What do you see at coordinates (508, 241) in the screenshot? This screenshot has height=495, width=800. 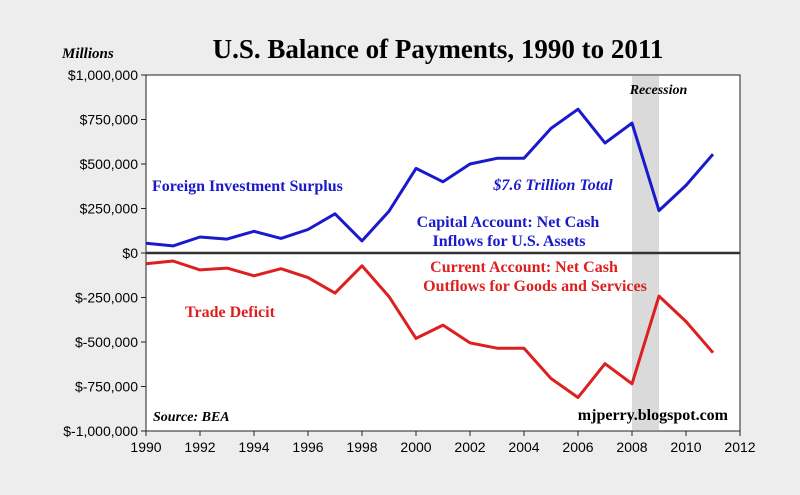 I see `annotation-capital2: Inflows for U.S. Assets` at bounding box center [508, 241].